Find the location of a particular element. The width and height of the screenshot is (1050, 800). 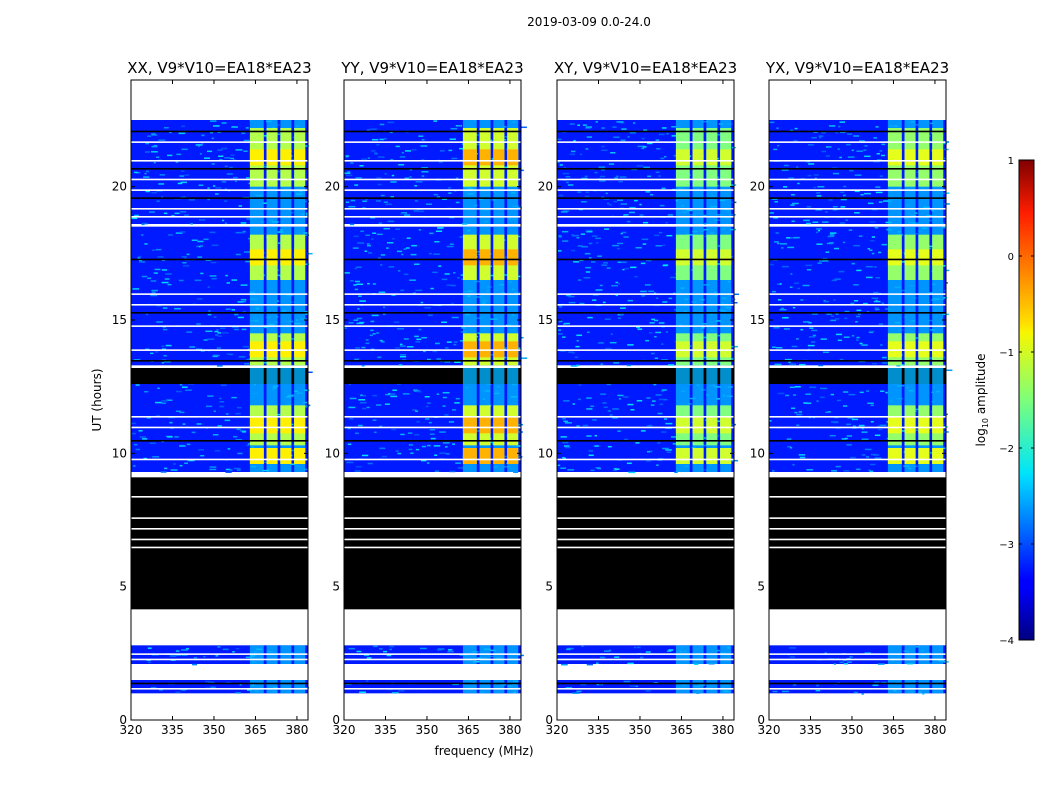

x-tick-label: 335 is located at coordinates (810, 730).